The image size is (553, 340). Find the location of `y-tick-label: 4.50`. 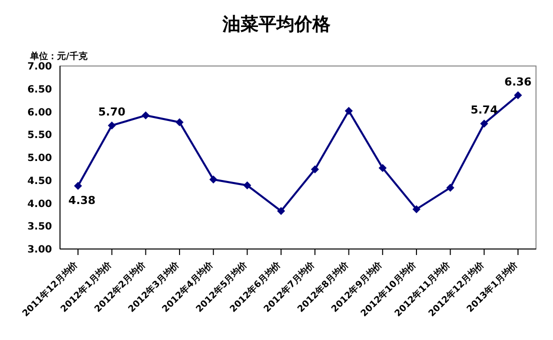

y-tick-label: 4.50 is located at coordinates (39, 181).